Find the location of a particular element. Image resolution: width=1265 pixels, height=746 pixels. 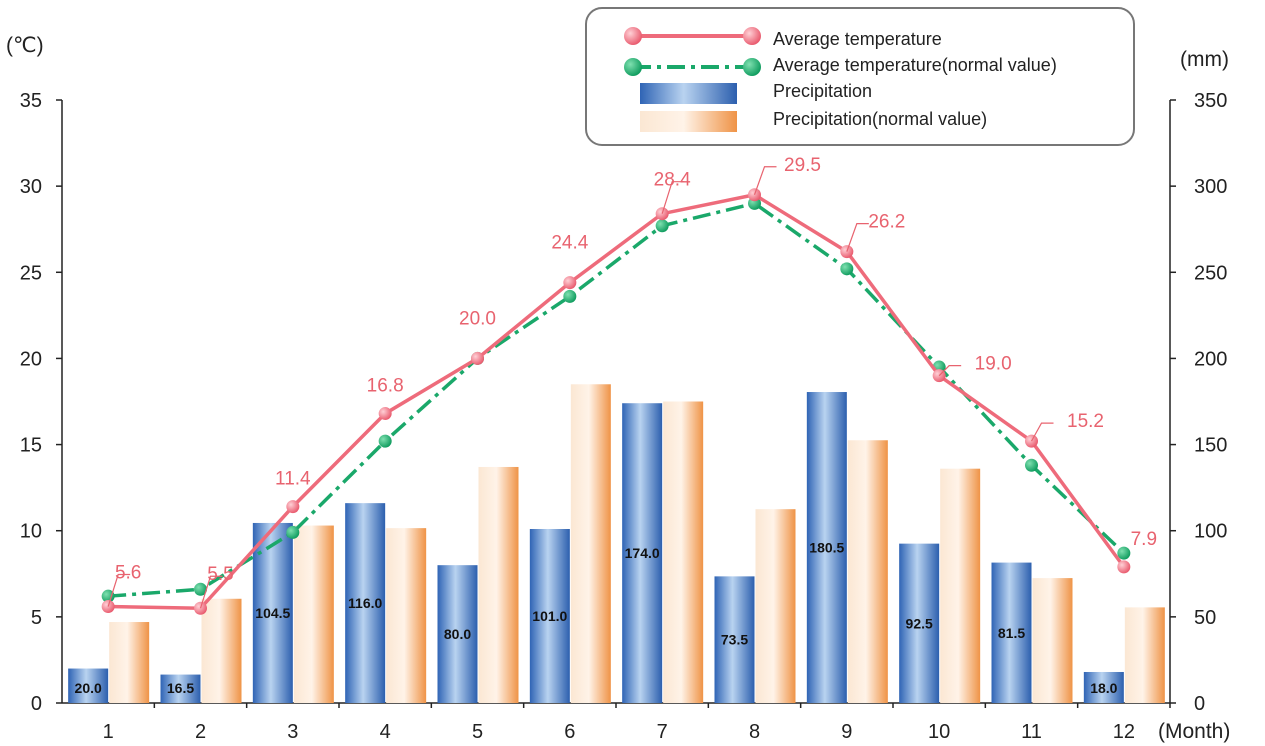

right-tick-label: 200 is located at coordinates (1210, 359).